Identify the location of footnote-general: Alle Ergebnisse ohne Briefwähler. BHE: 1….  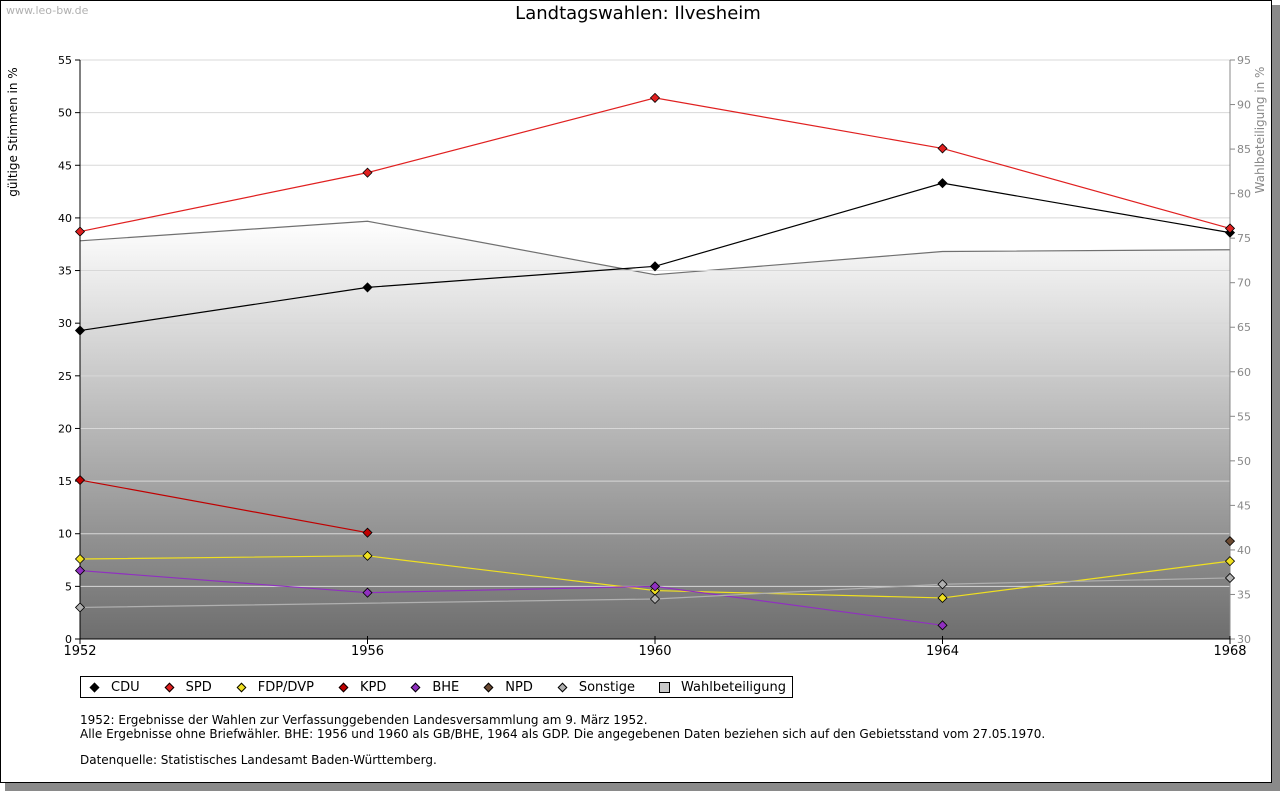
(563, 734).